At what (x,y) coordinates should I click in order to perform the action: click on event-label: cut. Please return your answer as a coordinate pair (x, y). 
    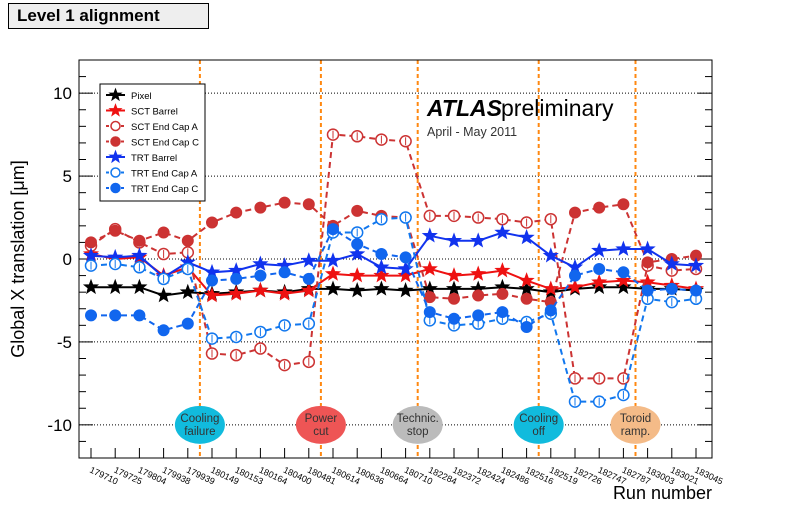
    Looking at the image, I should click on (321, 432).